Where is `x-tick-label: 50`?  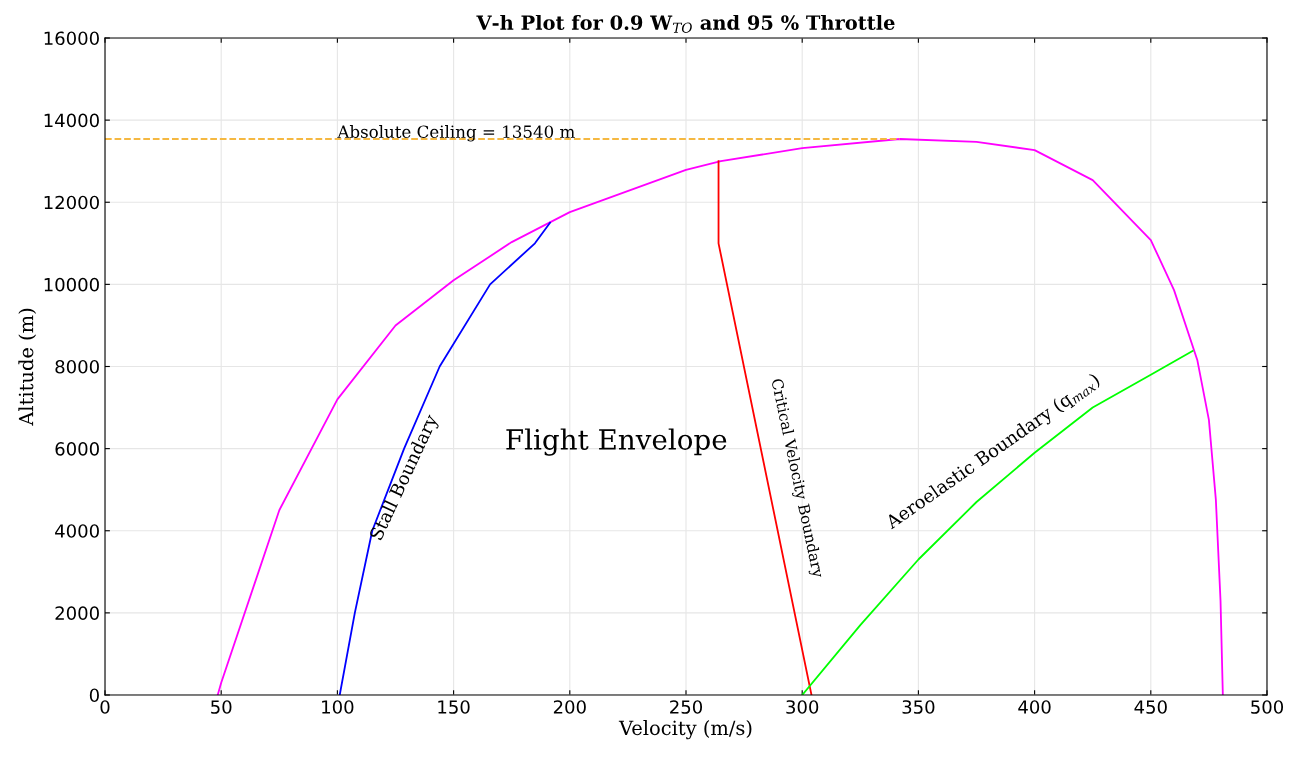 x-tick-label: 50 is located at coordinates (221, 707).